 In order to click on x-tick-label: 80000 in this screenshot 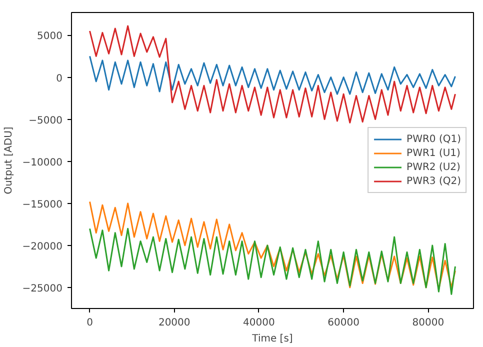, I will do `click(428, 323)`.